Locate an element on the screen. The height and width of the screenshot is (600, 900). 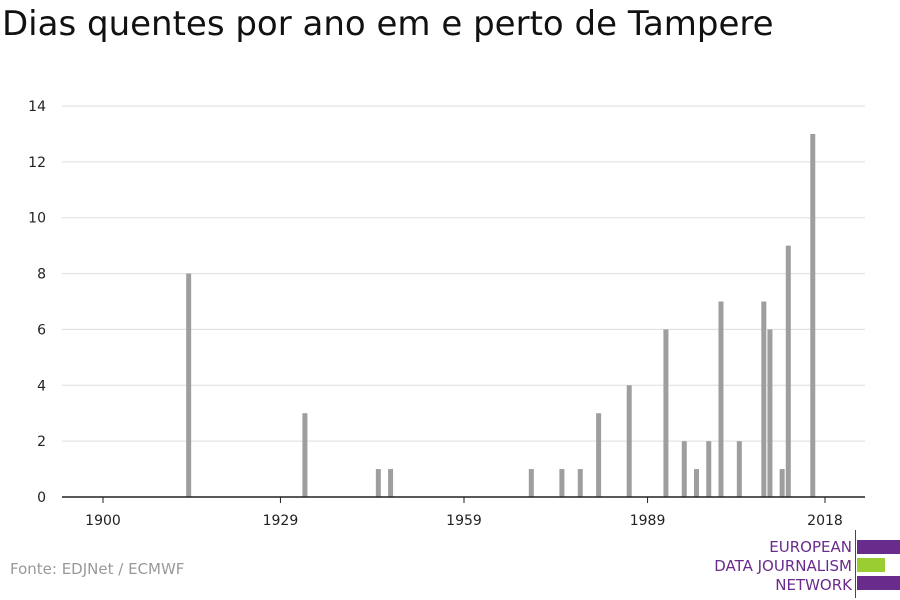
x-tick-label: 1900 is located at coordinates (103, 521).